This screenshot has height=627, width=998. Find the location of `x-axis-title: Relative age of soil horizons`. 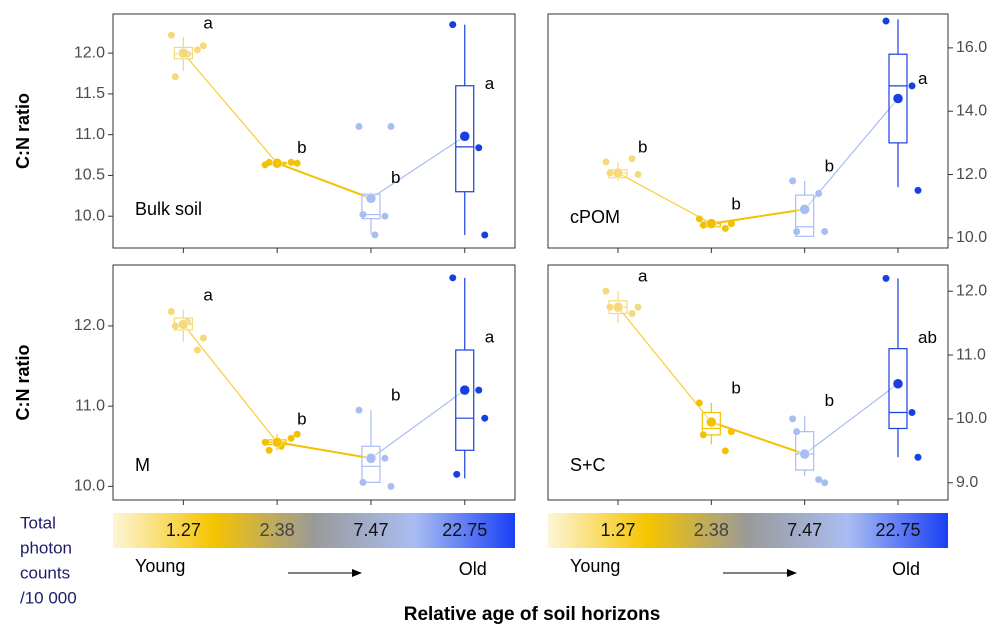

x-axis-title: Relative age of soil horizons is located at coordinates (532, 614).